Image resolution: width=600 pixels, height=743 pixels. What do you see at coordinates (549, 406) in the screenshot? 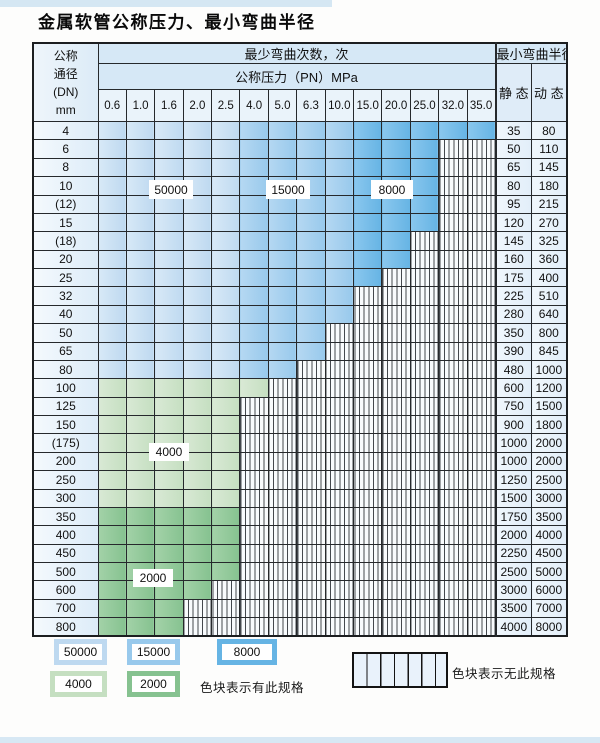
I see `dynamic-radius-cell: 1500` at bounding box center [549, 406].